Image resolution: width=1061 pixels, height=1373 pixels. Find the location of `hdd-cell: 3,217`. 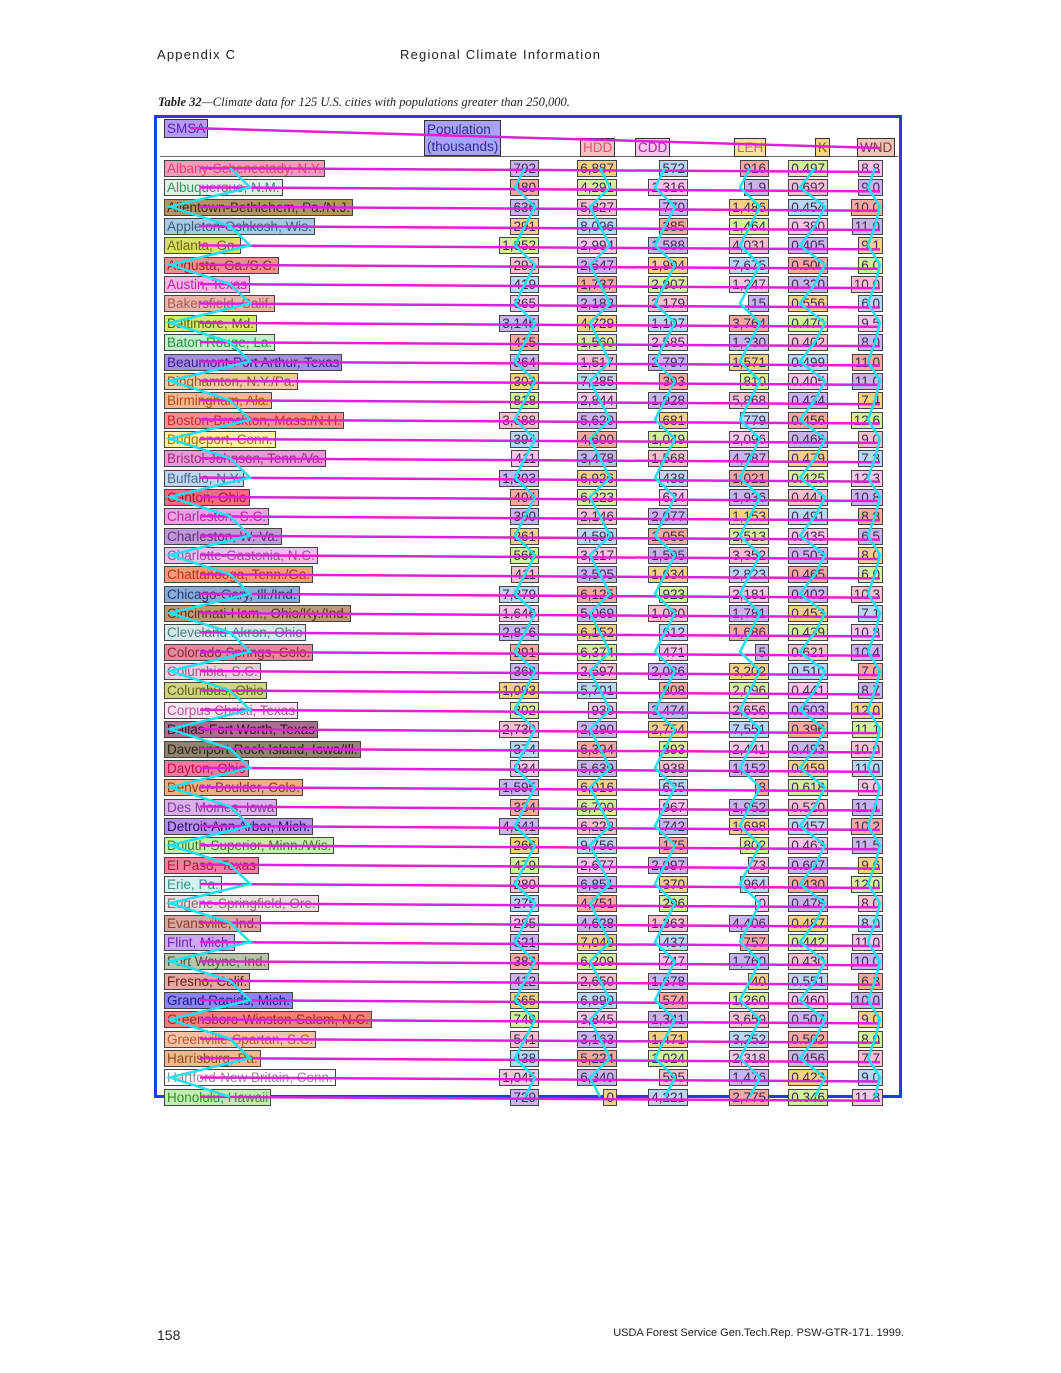

hdd-cell: 3,217 is located at coordinates (597, 555).